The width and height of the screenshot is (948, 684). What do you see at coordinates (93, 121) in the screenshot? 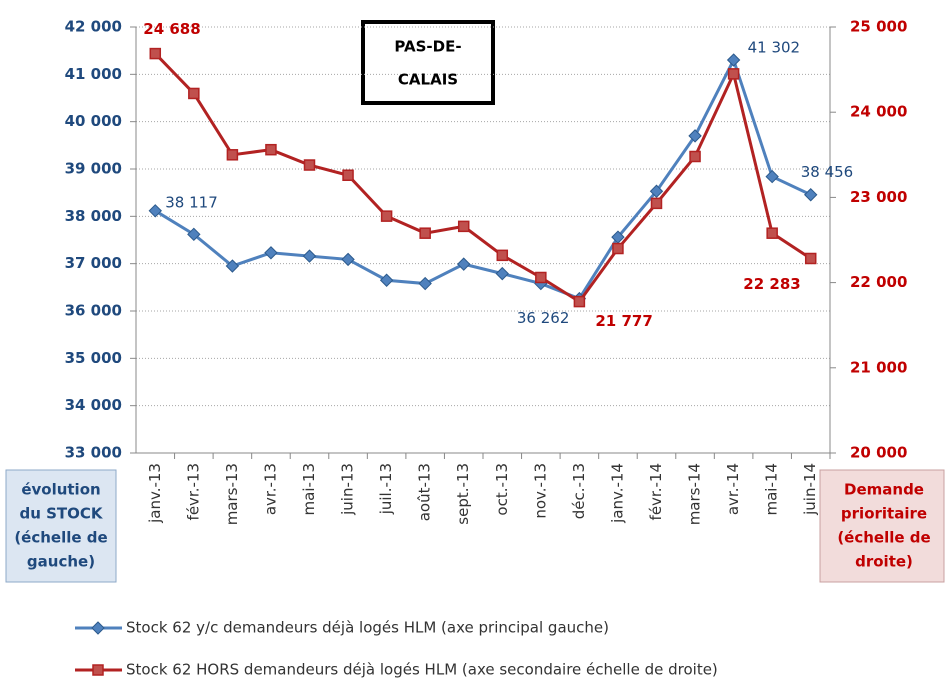
I see `y-tick-label: 40 000` at bounding box center [93, 121].